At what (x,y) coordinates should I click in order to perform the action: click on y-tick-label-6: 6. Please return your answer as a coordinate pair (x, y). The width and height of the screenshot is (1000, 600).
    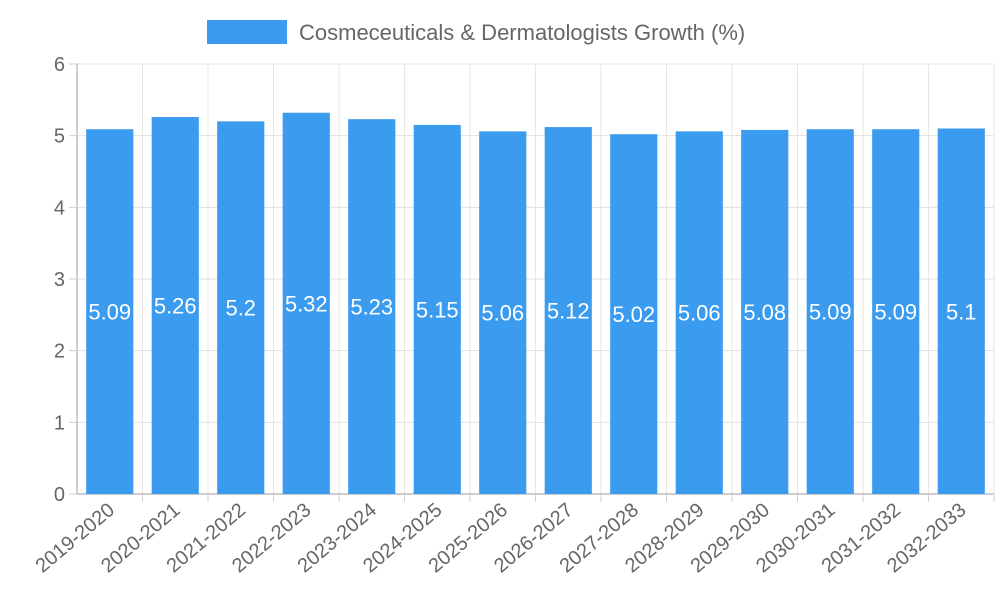
    Looking at the image, I should click on (59, 65).